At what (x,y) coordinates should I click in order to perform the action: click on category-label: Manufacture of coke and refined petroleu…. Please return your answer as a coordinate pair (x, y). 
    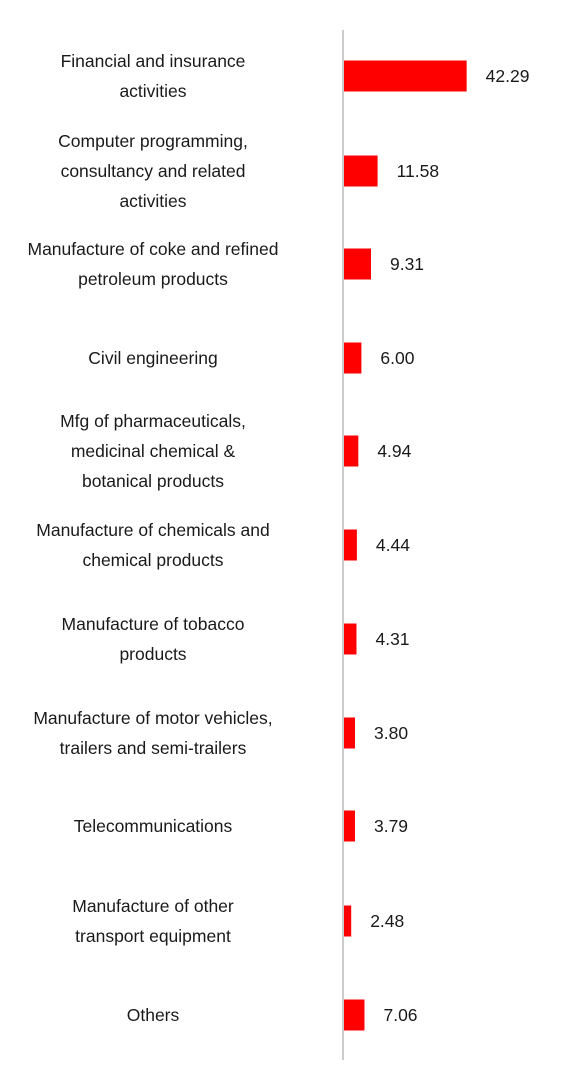
    Looking at the image, I should click on (153, 264).